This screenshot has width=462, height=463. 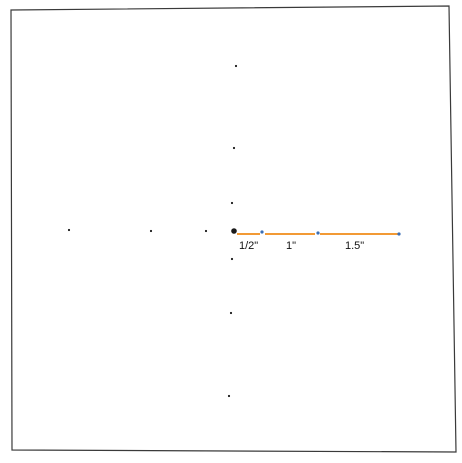 I want to click on center-point, so click(x=234, y=231).